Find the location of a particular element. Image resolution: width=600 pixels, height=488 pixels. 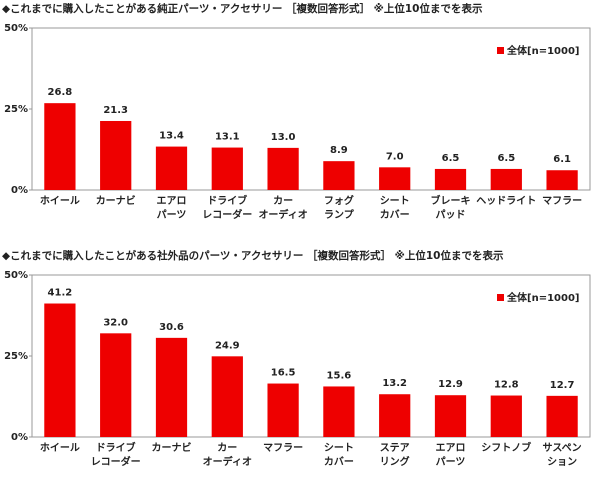

value-label: 26.8 is located at coordinates (60, 92).